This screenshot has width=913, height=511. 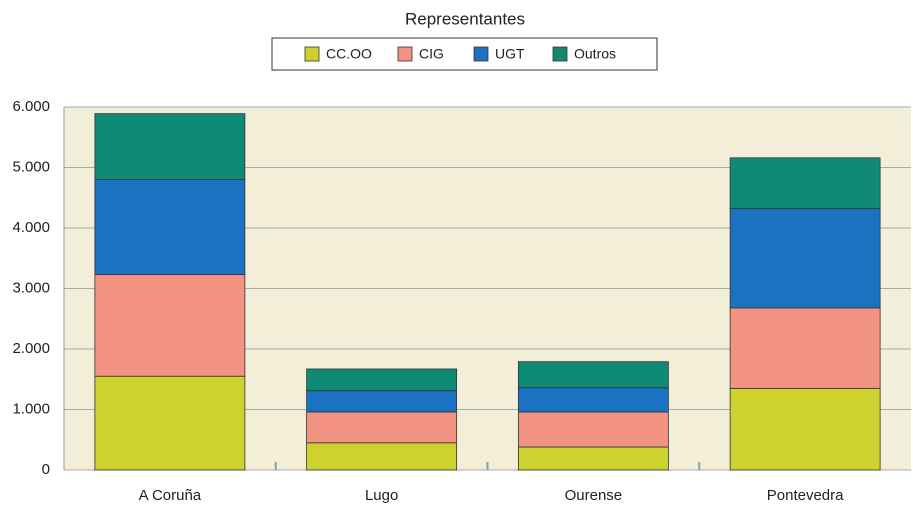 I want to click on y-tick-label: 3.000, so click(x=31, y=287).